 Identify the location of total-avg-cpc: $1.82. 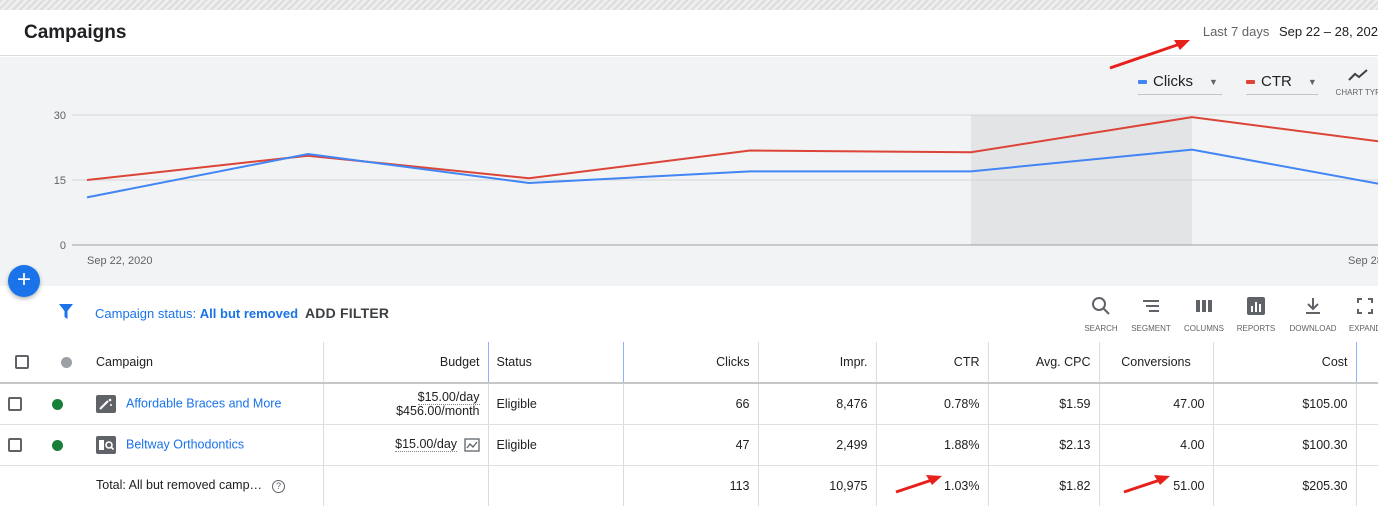
(1044, 485).